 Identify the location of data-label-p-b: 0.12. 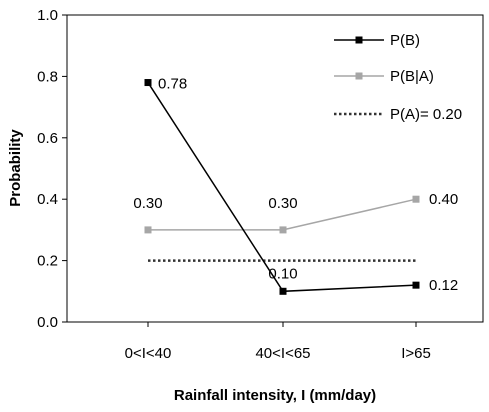
(443, 285).